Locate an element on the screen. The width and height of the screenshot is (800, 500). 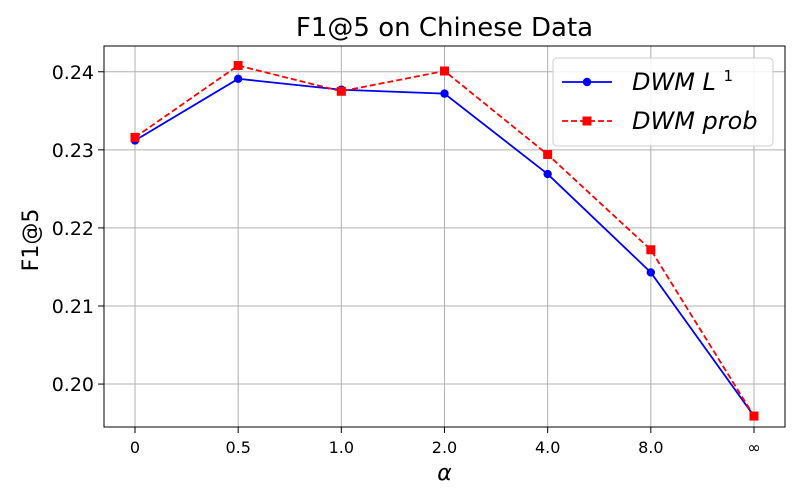
legend-marker-dwm-prob is located at coordinates (587, 121).